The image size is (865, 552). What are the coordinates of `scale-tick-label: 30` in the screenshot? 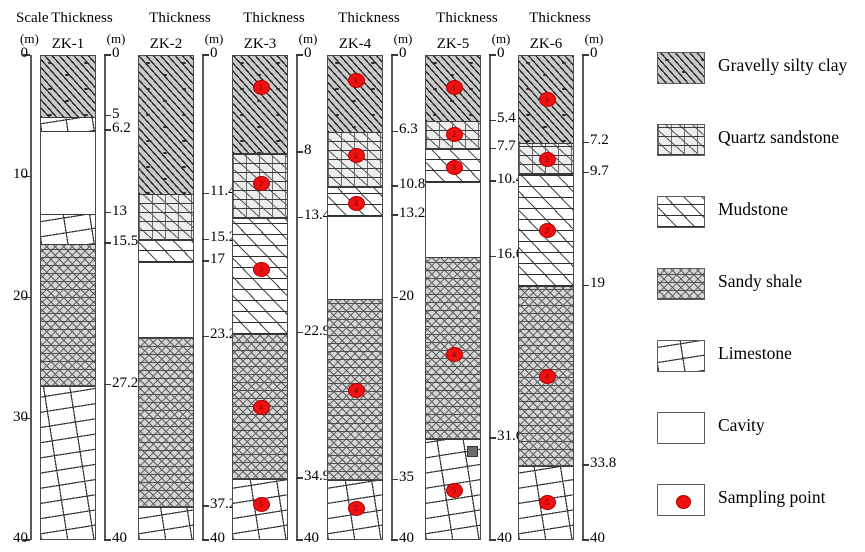 It's located at (20, 416).